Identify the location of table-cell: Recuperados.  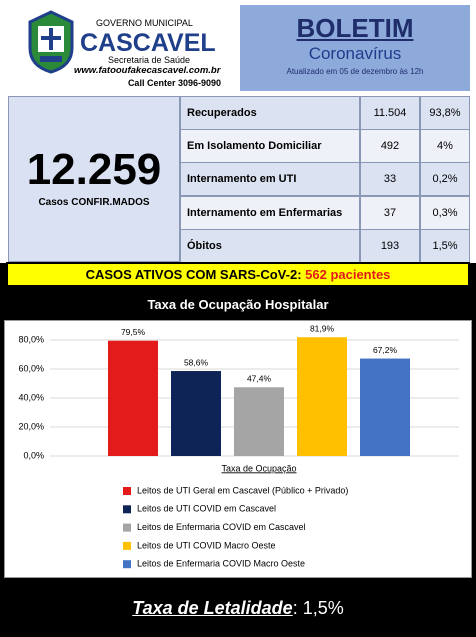
(270, 113).